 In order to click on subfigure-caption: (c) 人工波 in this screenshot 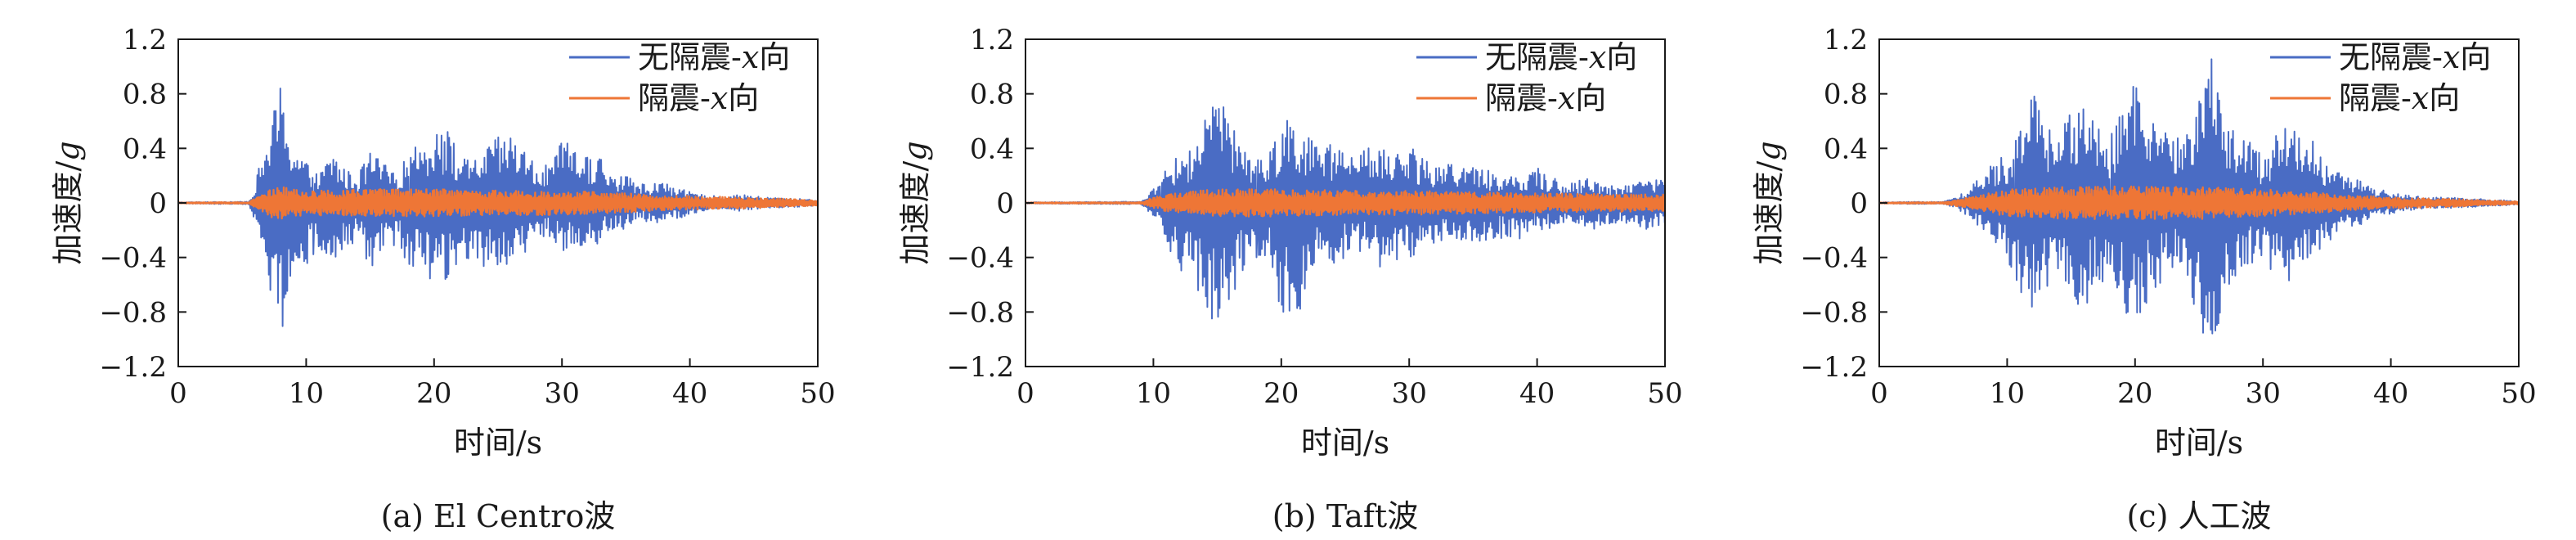, I will do `click(2198, 516)`.